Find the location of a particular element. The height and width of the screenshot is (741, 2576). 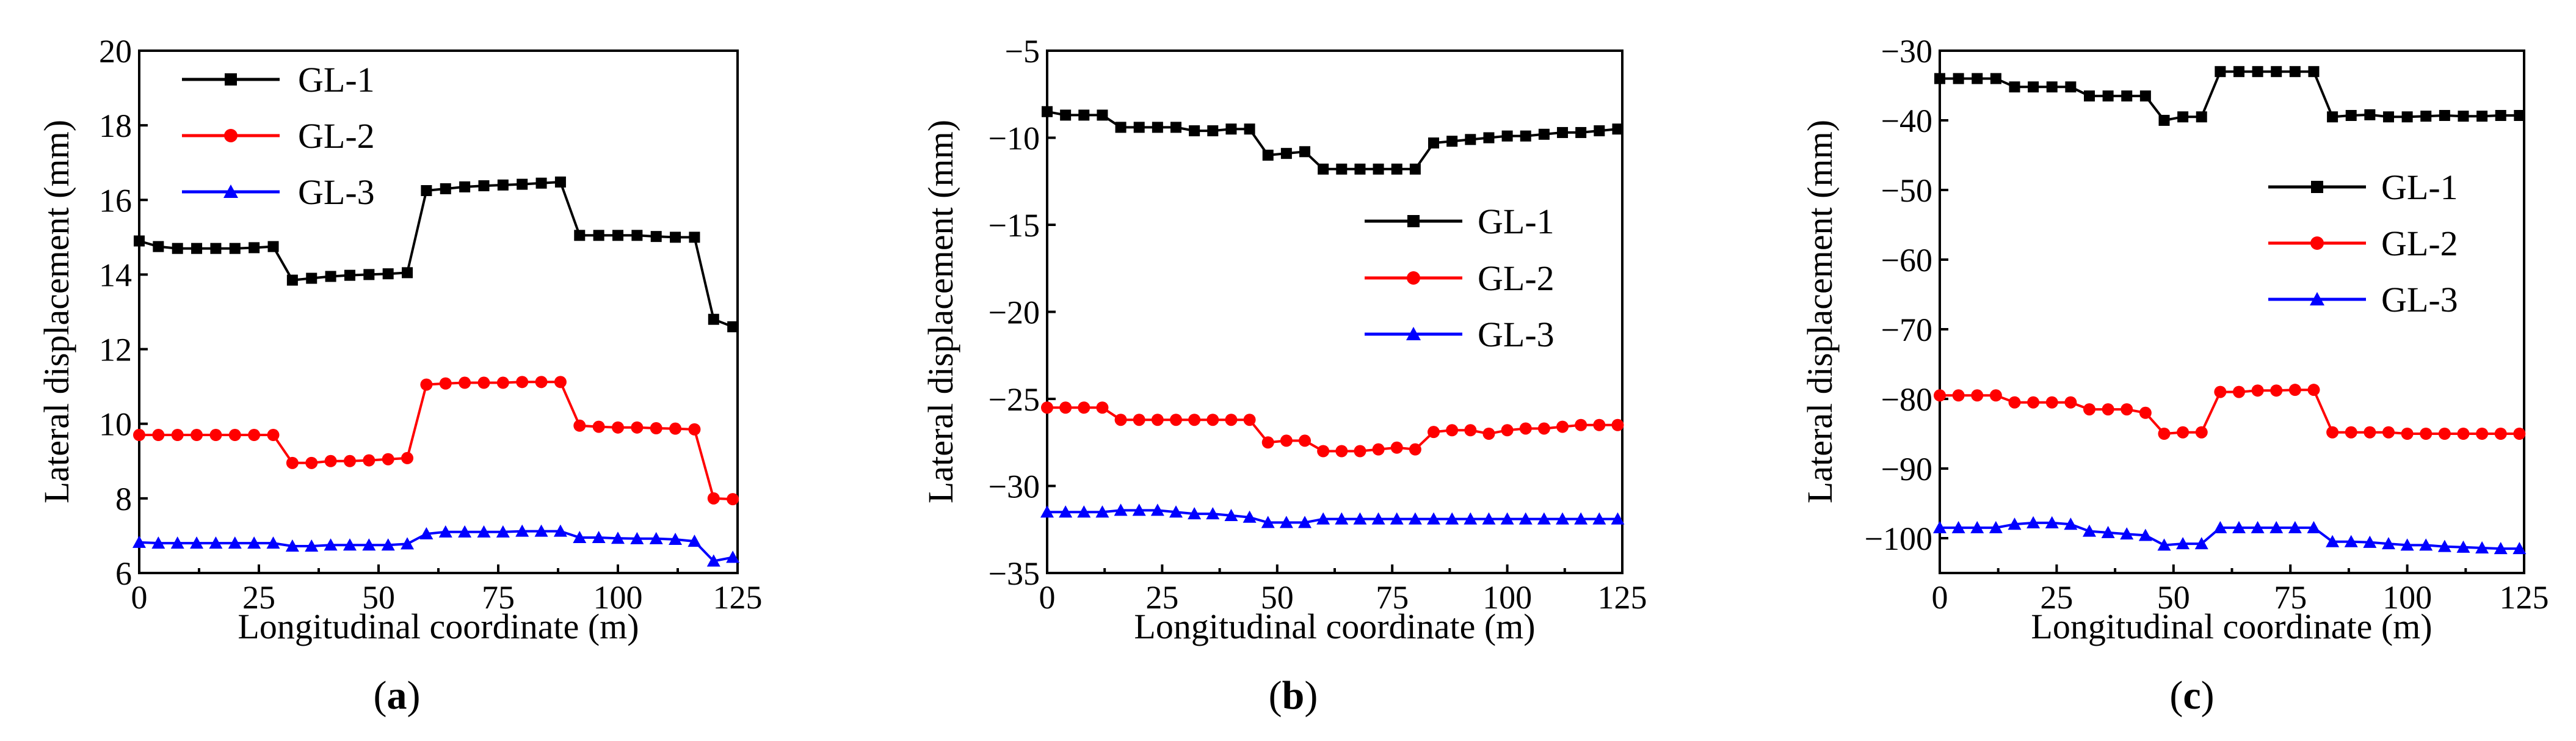

legend-label-gl-2: GL-2 is located at coordinates (336, 136).